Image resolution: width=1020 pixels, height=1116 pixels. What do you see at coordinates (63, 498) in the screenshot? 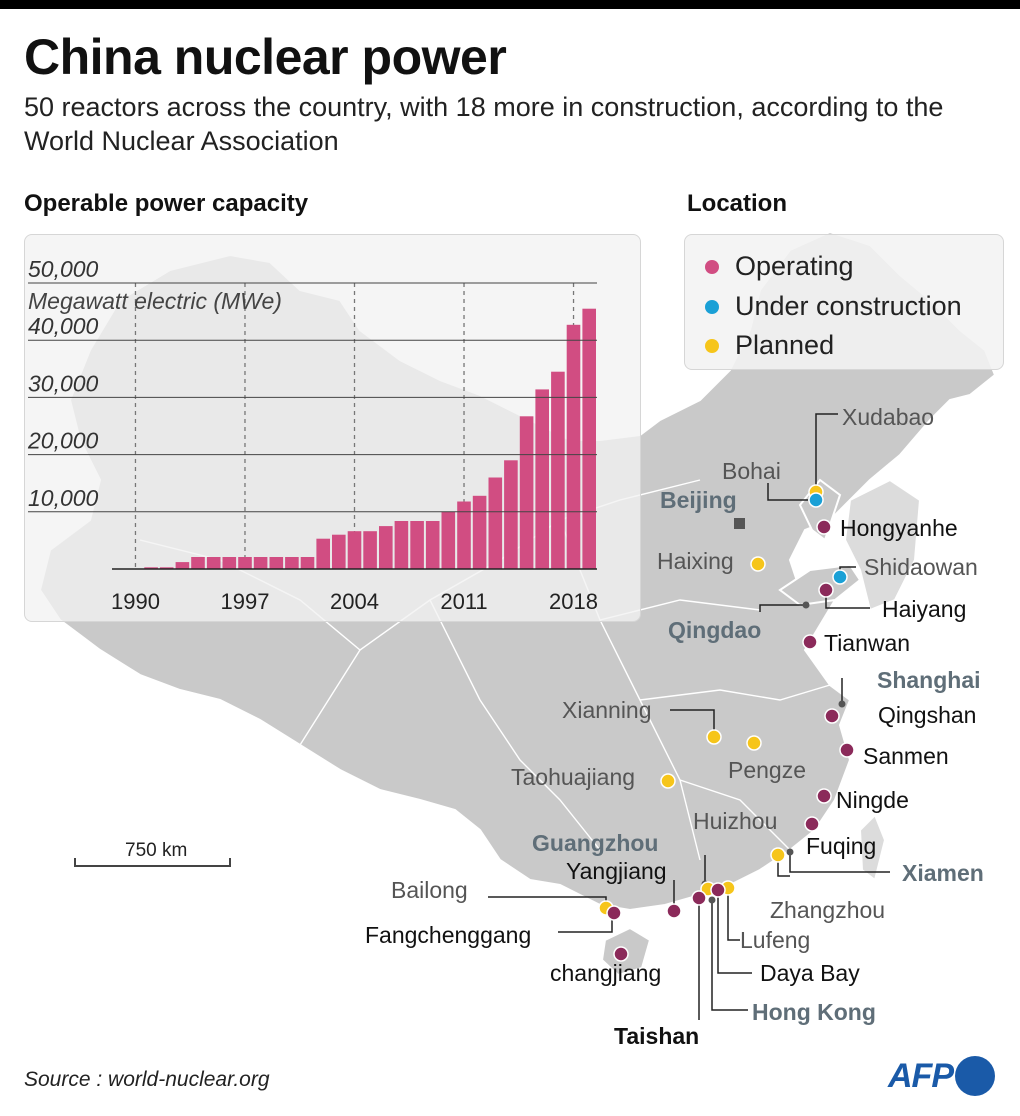
I see `y-tick-label-10000: 10,000` at bounding box center [63, 498].